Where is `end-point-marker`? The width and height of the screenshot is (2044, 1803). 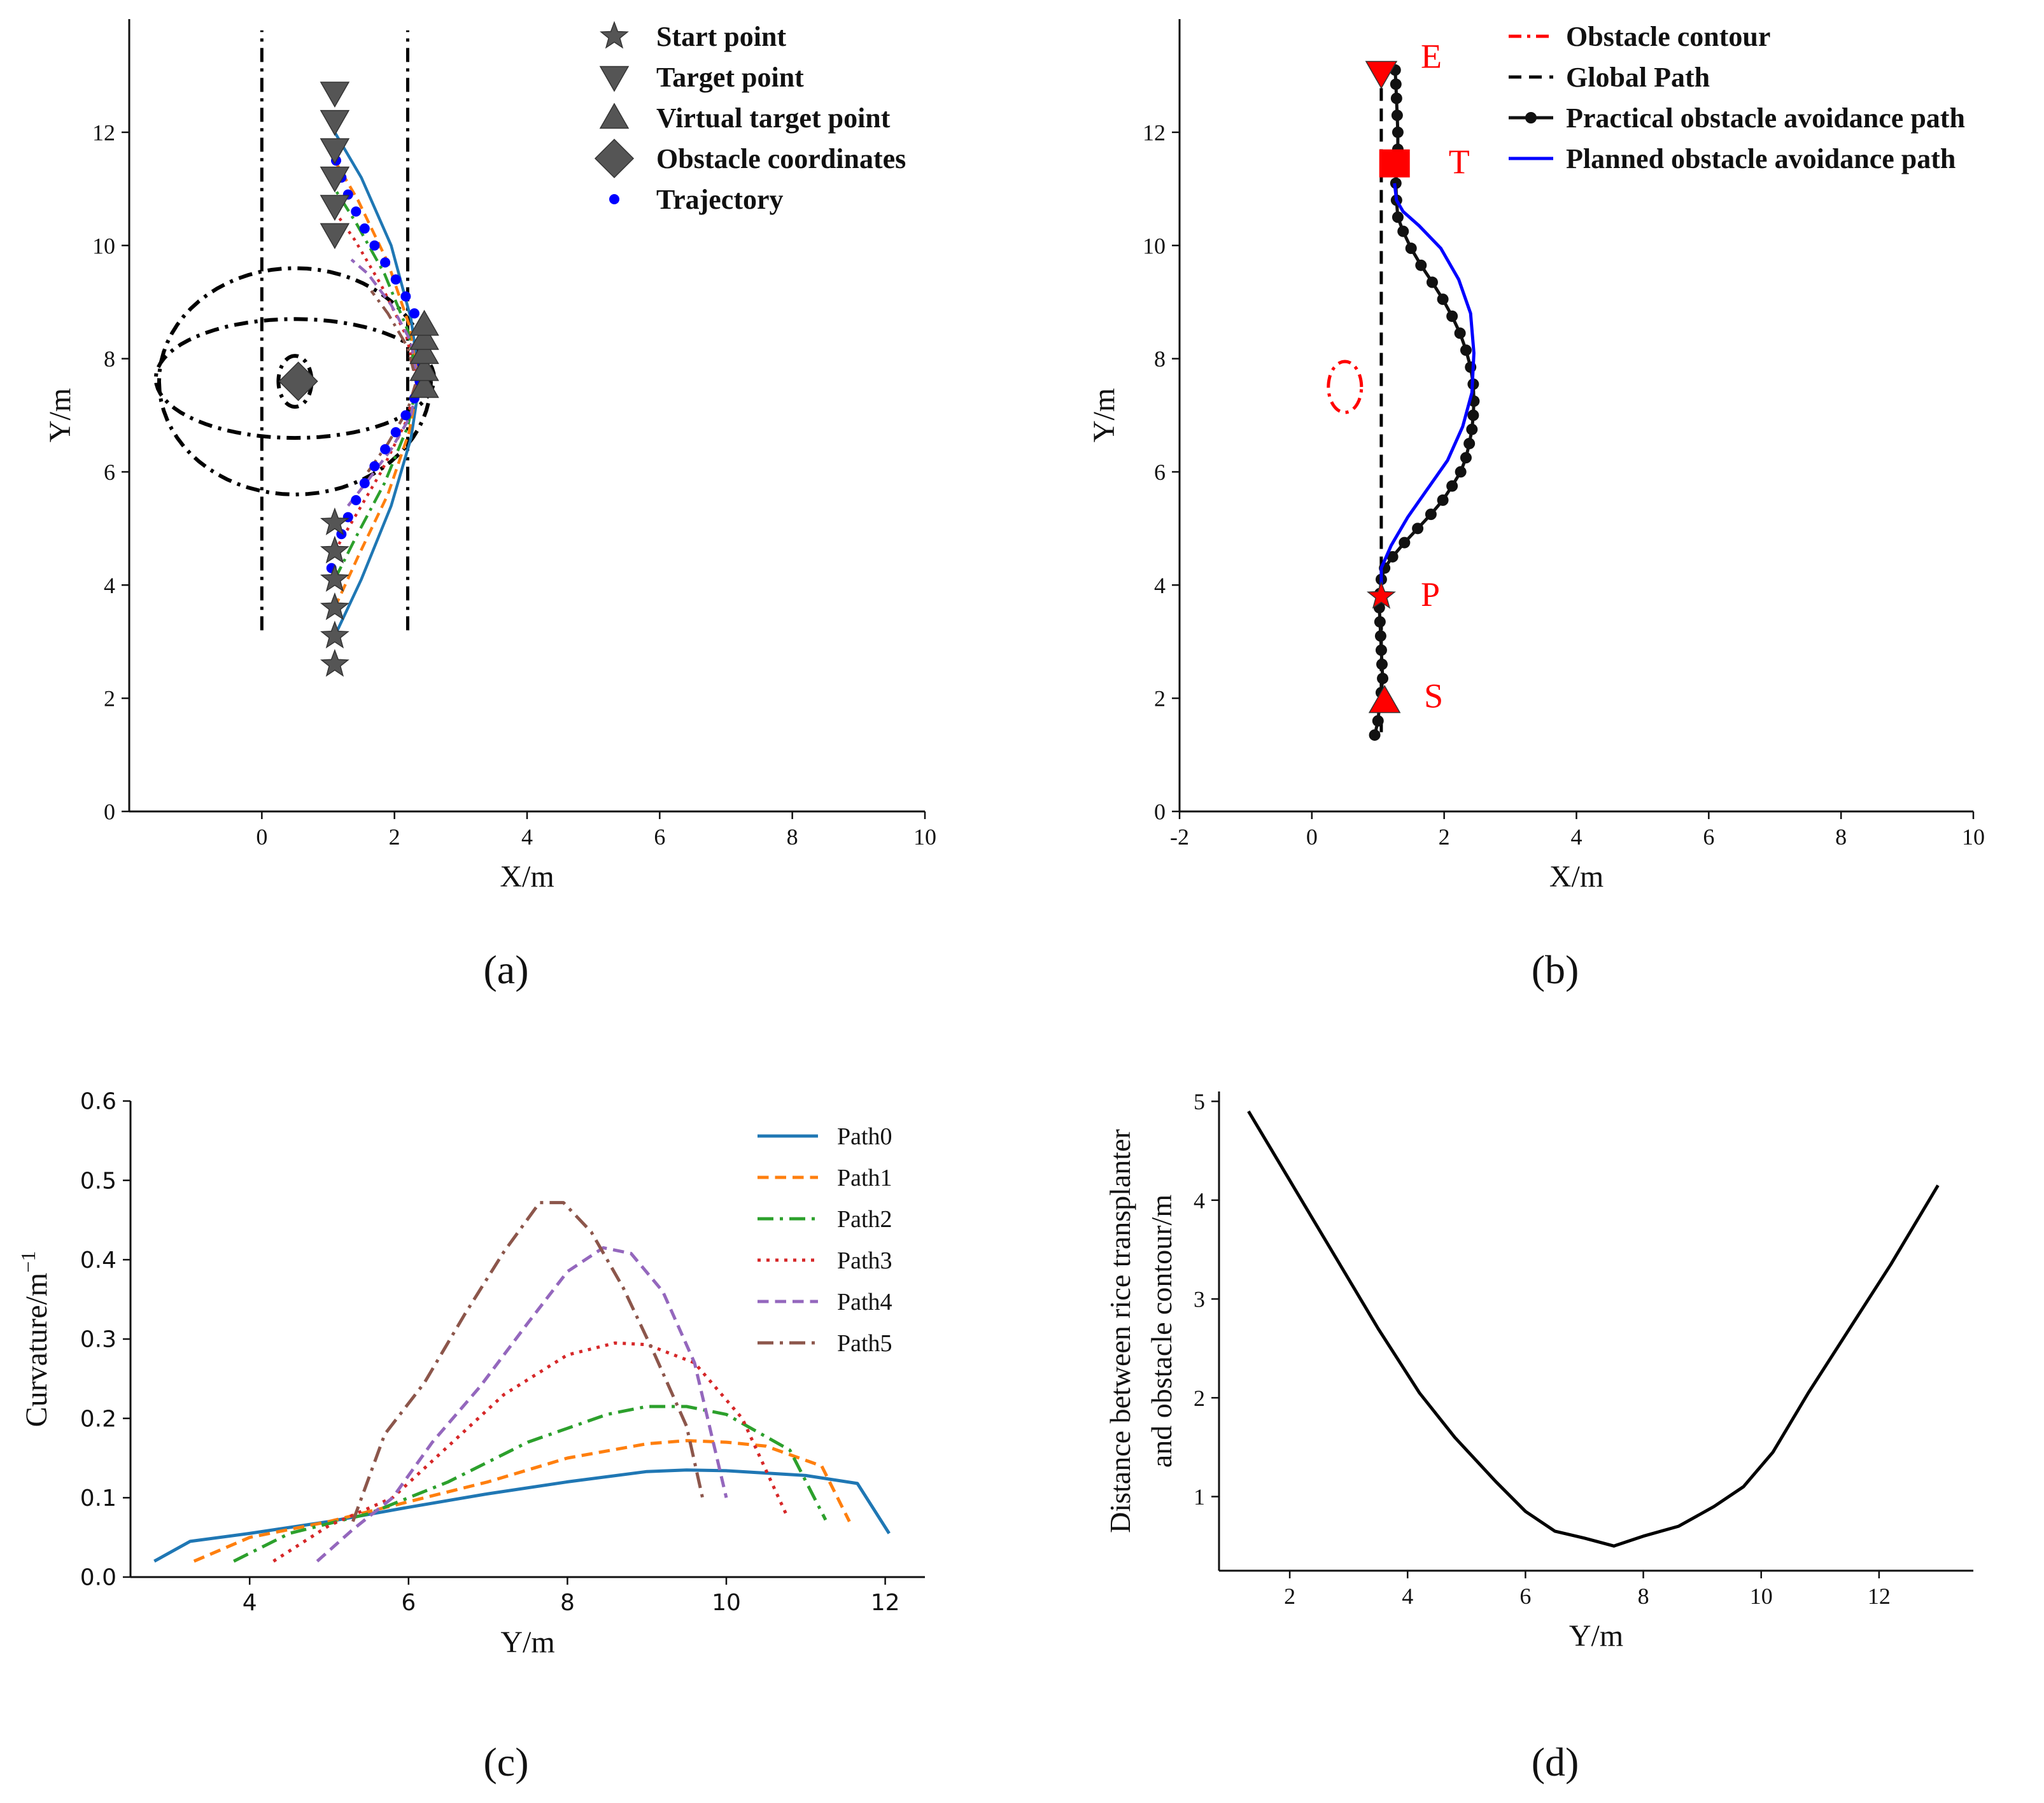
end-point-marker is located at coordinates (1381, 74).